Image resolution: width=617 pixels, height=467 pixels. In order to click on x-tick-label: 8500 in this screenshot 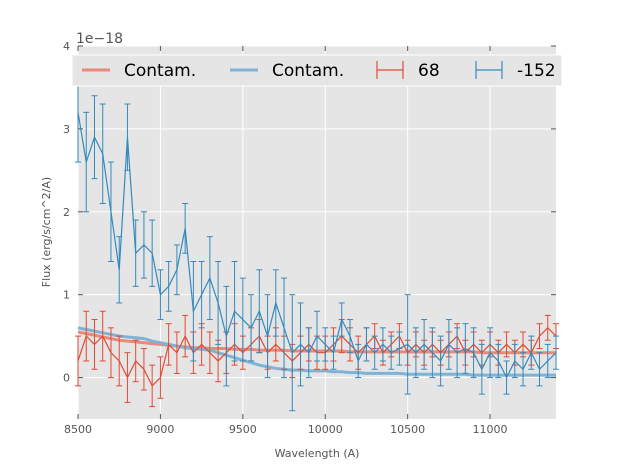, I will do `click(78, 429)`.